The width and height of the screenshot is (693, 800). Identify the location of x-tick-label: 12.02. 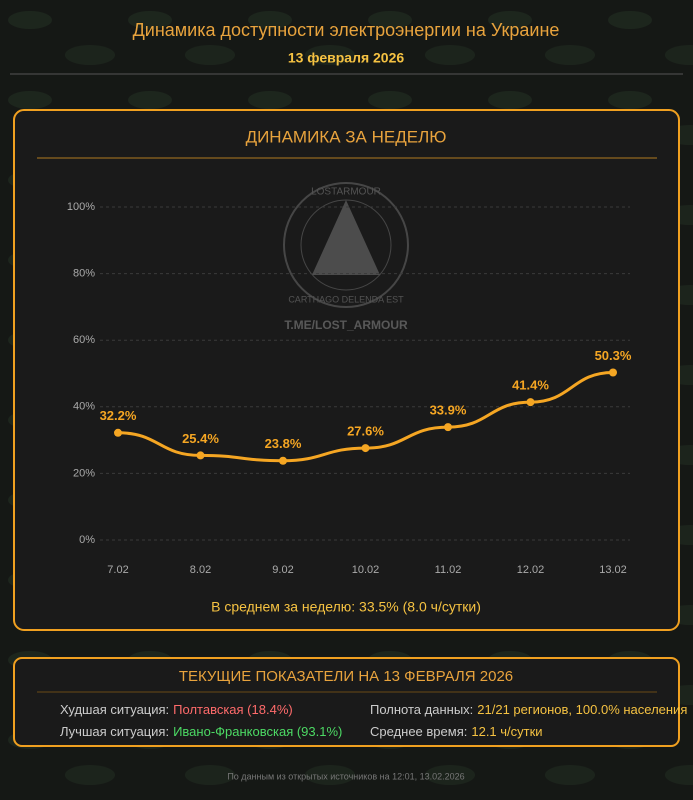
(531, 570).